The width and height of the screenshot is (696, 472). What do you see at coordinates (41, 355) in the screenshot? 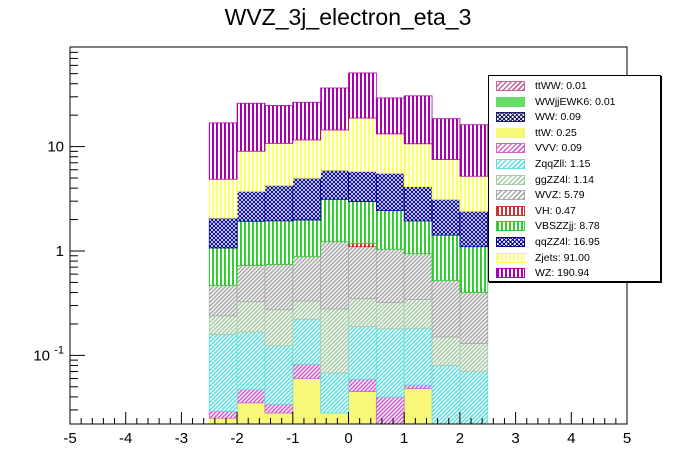
I see `y-tick-label: 10` at bounding box center [41, 355].